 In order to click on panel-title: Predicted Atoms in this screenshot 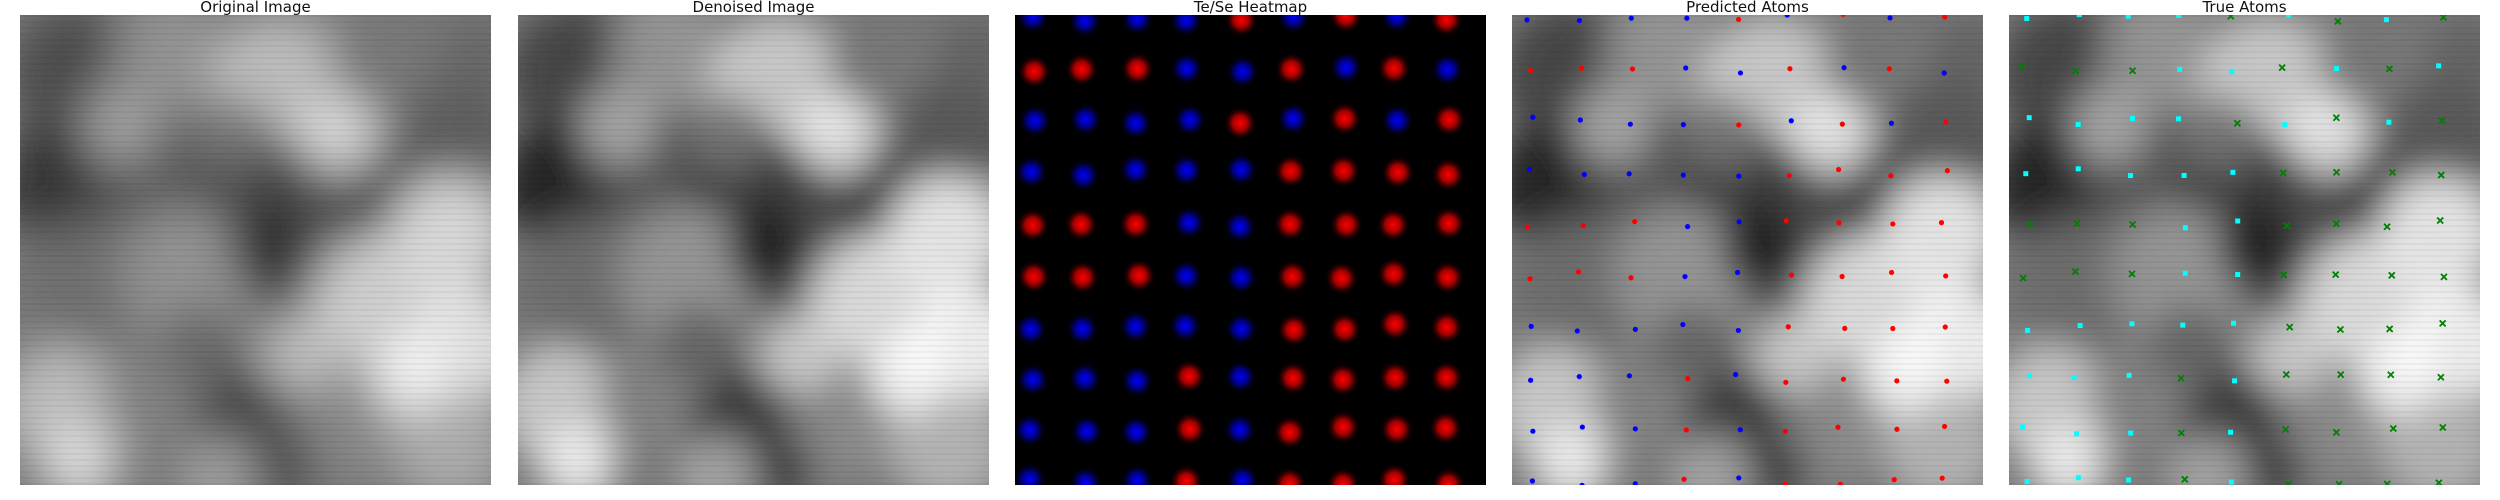, I will do `click(1747, 8)`.